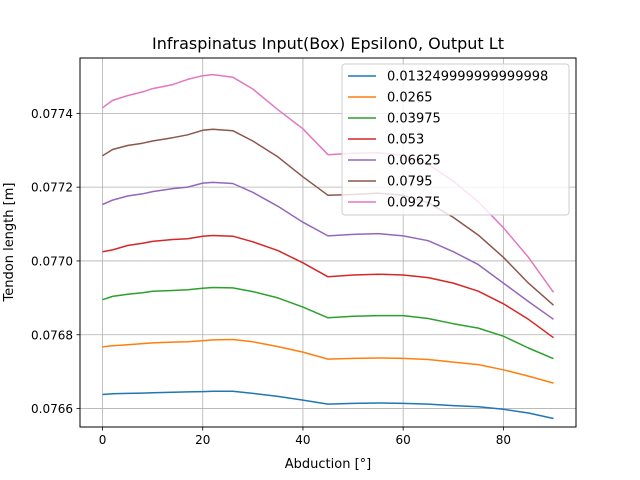 This screenshot has height=480, width=640. What do you see at coordinates (414, 203) in the screenshot?
I see `legend-label: 0.09275` at bounding box center [414, 203].